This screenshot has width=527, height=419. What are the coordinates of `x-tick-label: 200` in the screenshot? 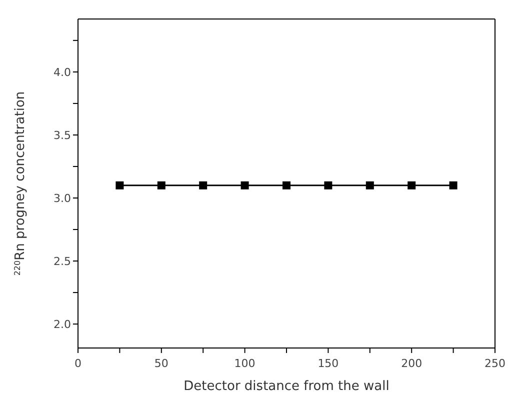 It's located at (411, 363).